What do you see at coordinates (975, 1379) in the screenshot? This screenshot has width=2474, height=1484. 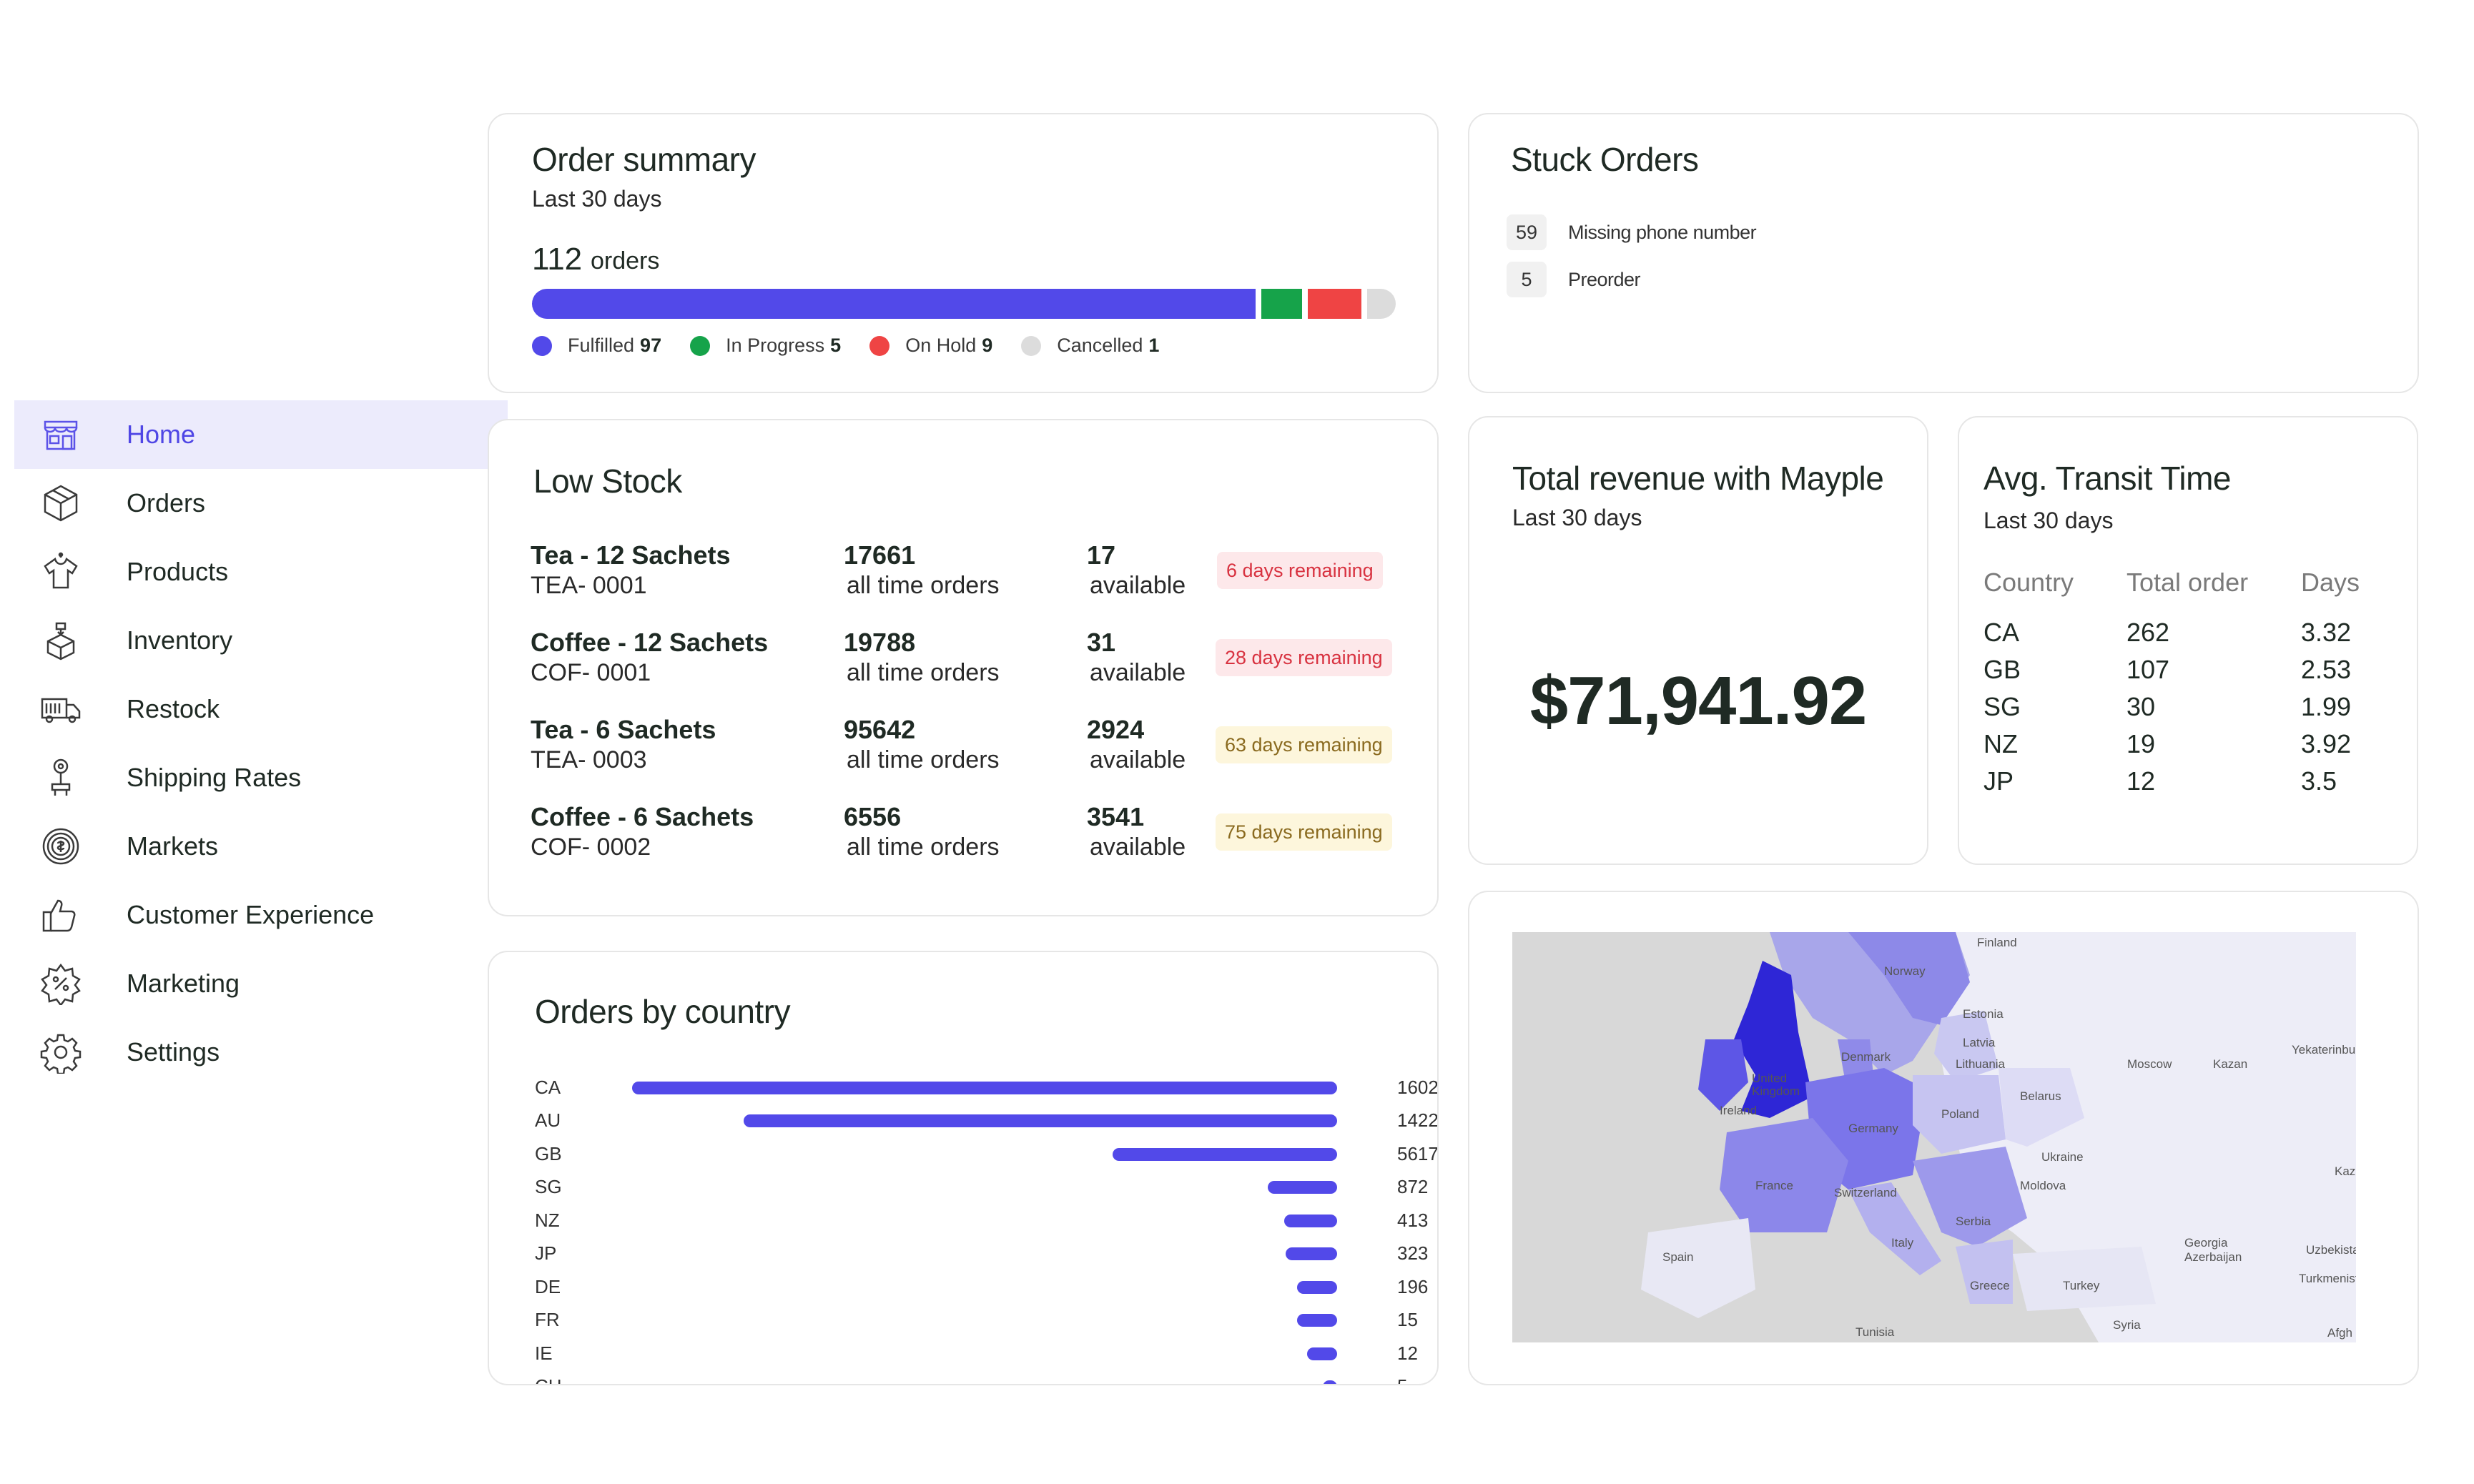 I see `country-bar-row: CH 5` at bounding box center [975, 1379].